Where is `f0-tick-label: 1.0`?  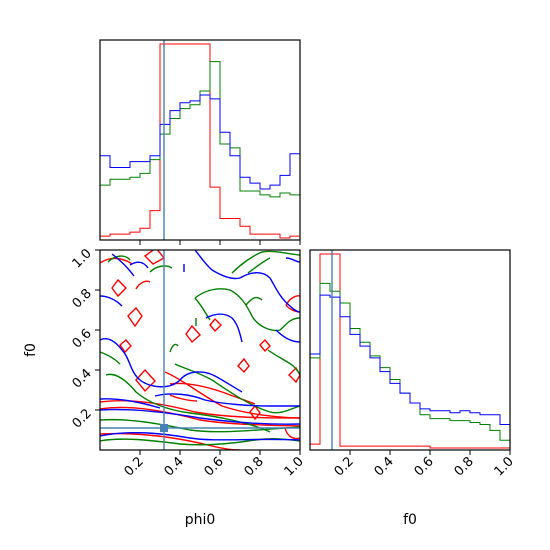
f0-tick-label: 1.0 is located at coordinates (82, 258).